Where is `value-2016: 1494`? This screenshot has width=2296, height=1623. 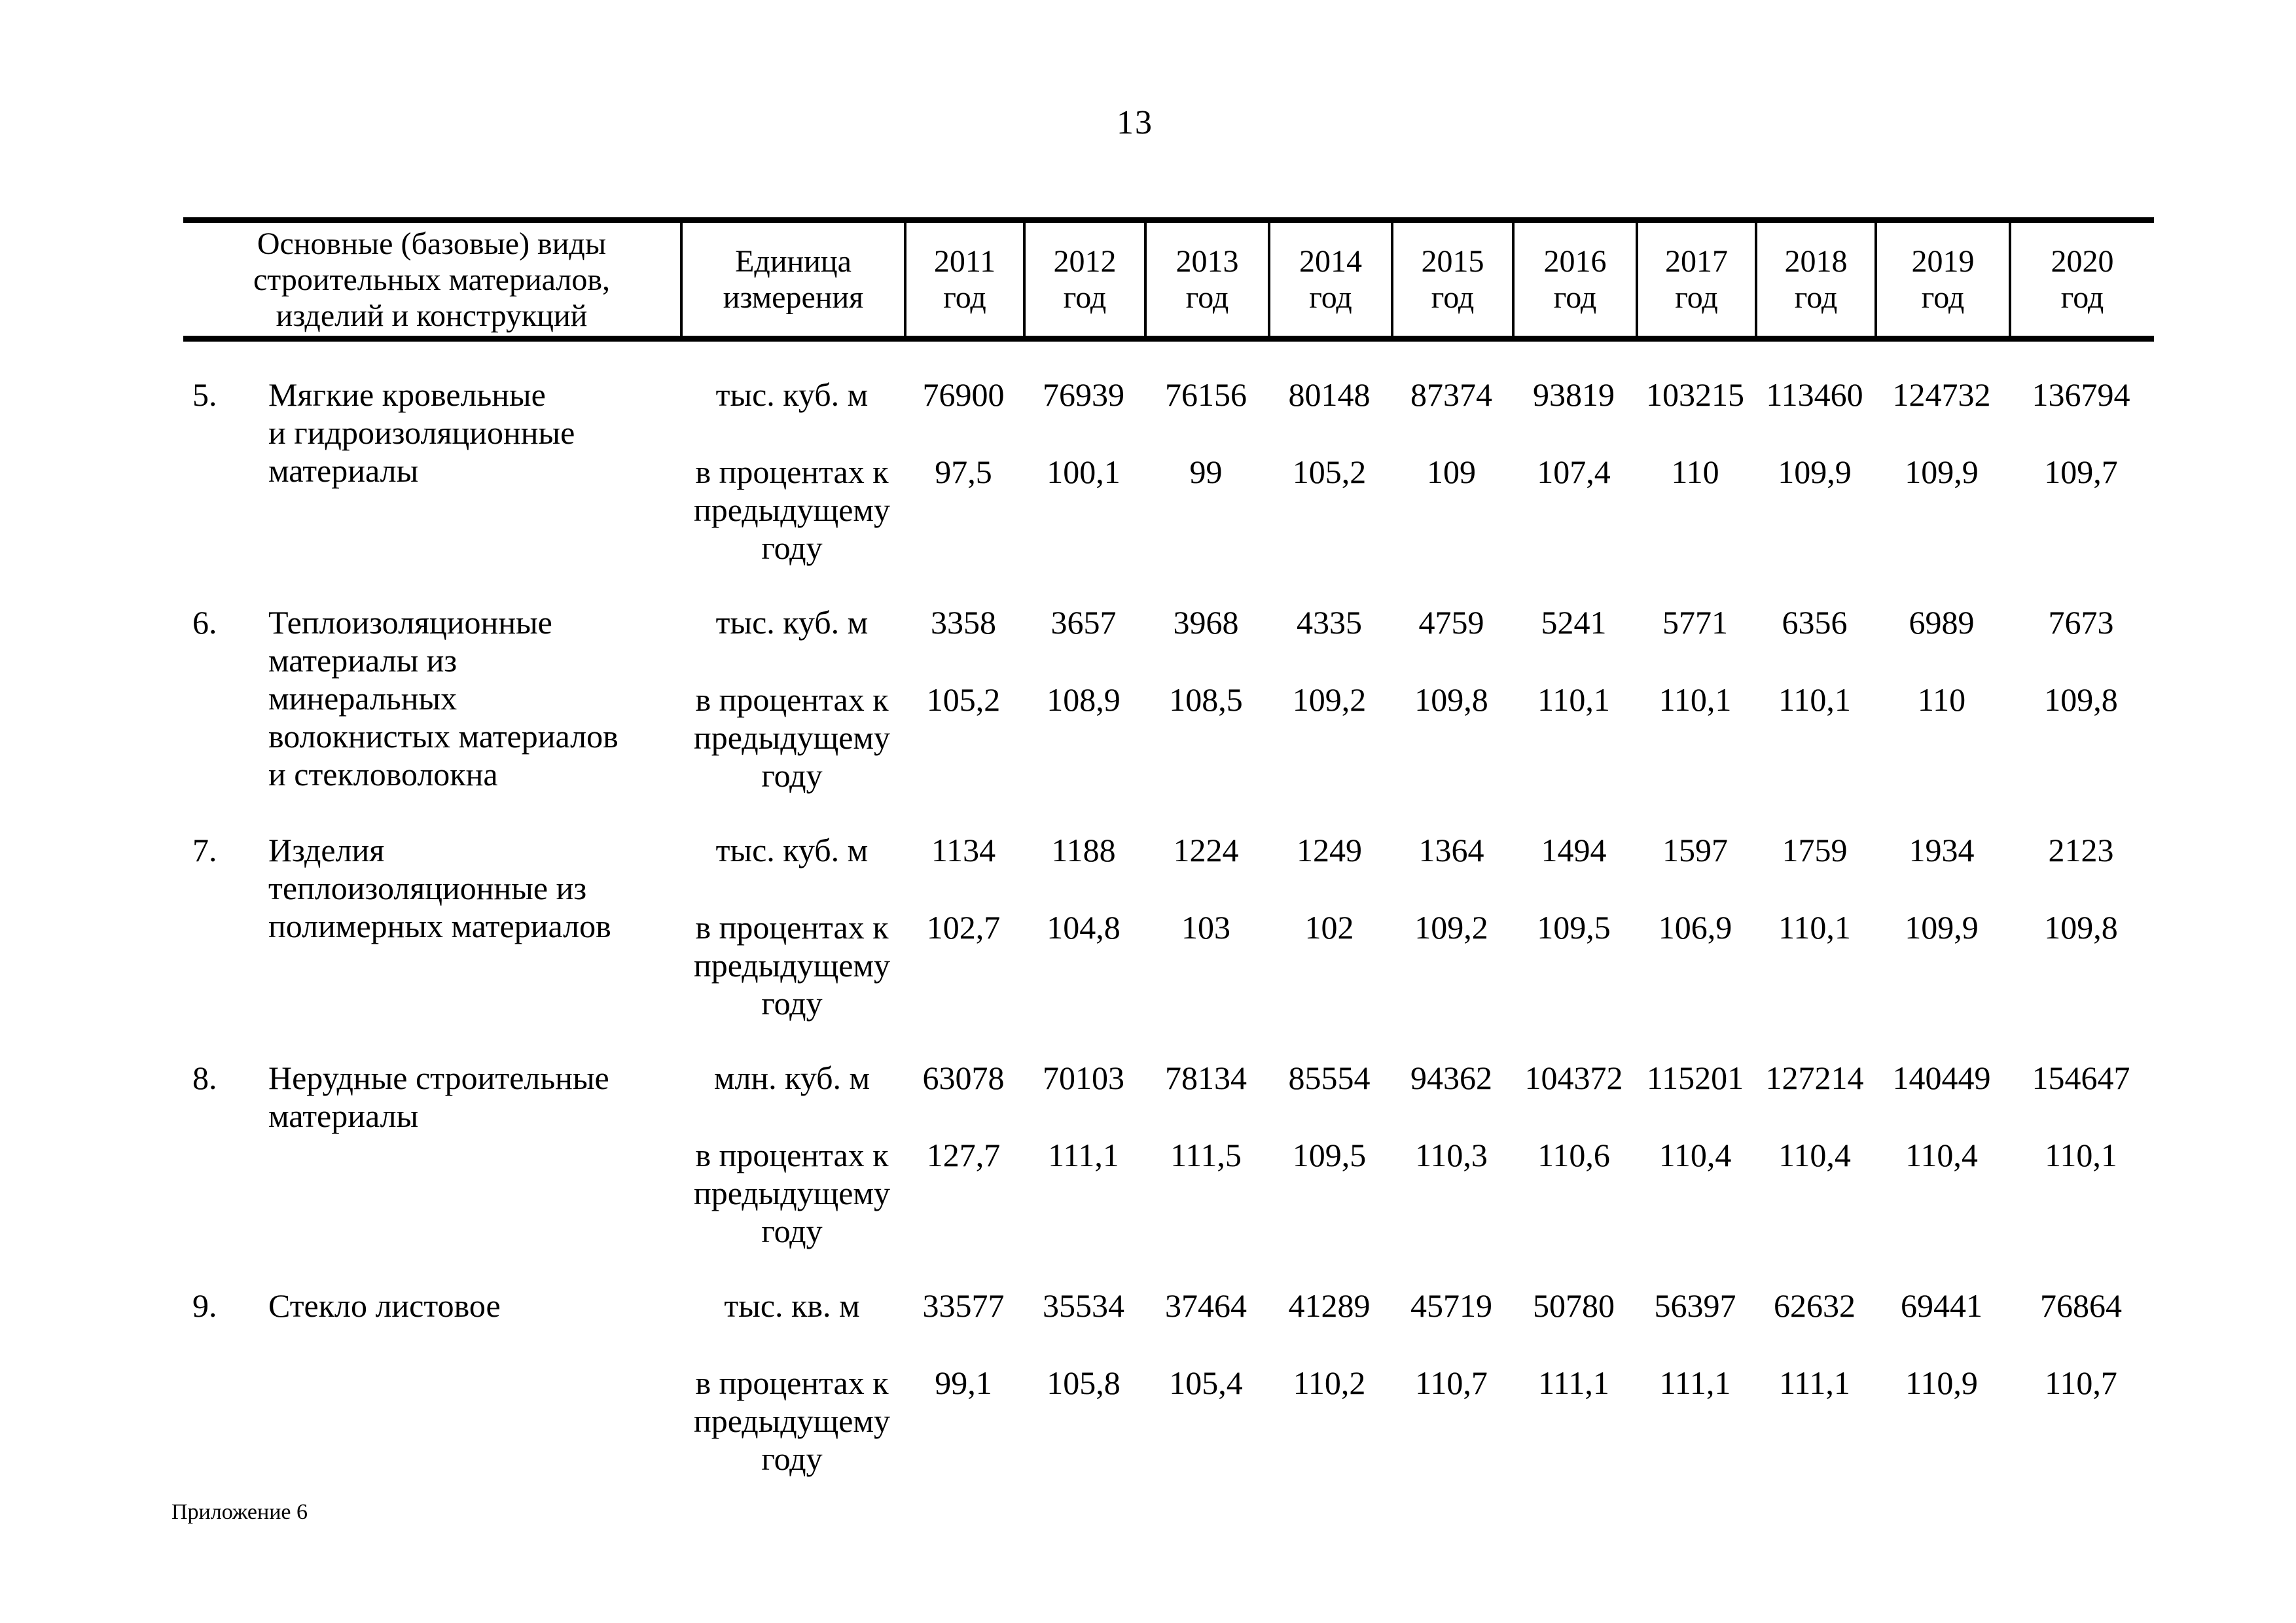
value-2016: 1494 is located at coordinates (1574, 850).